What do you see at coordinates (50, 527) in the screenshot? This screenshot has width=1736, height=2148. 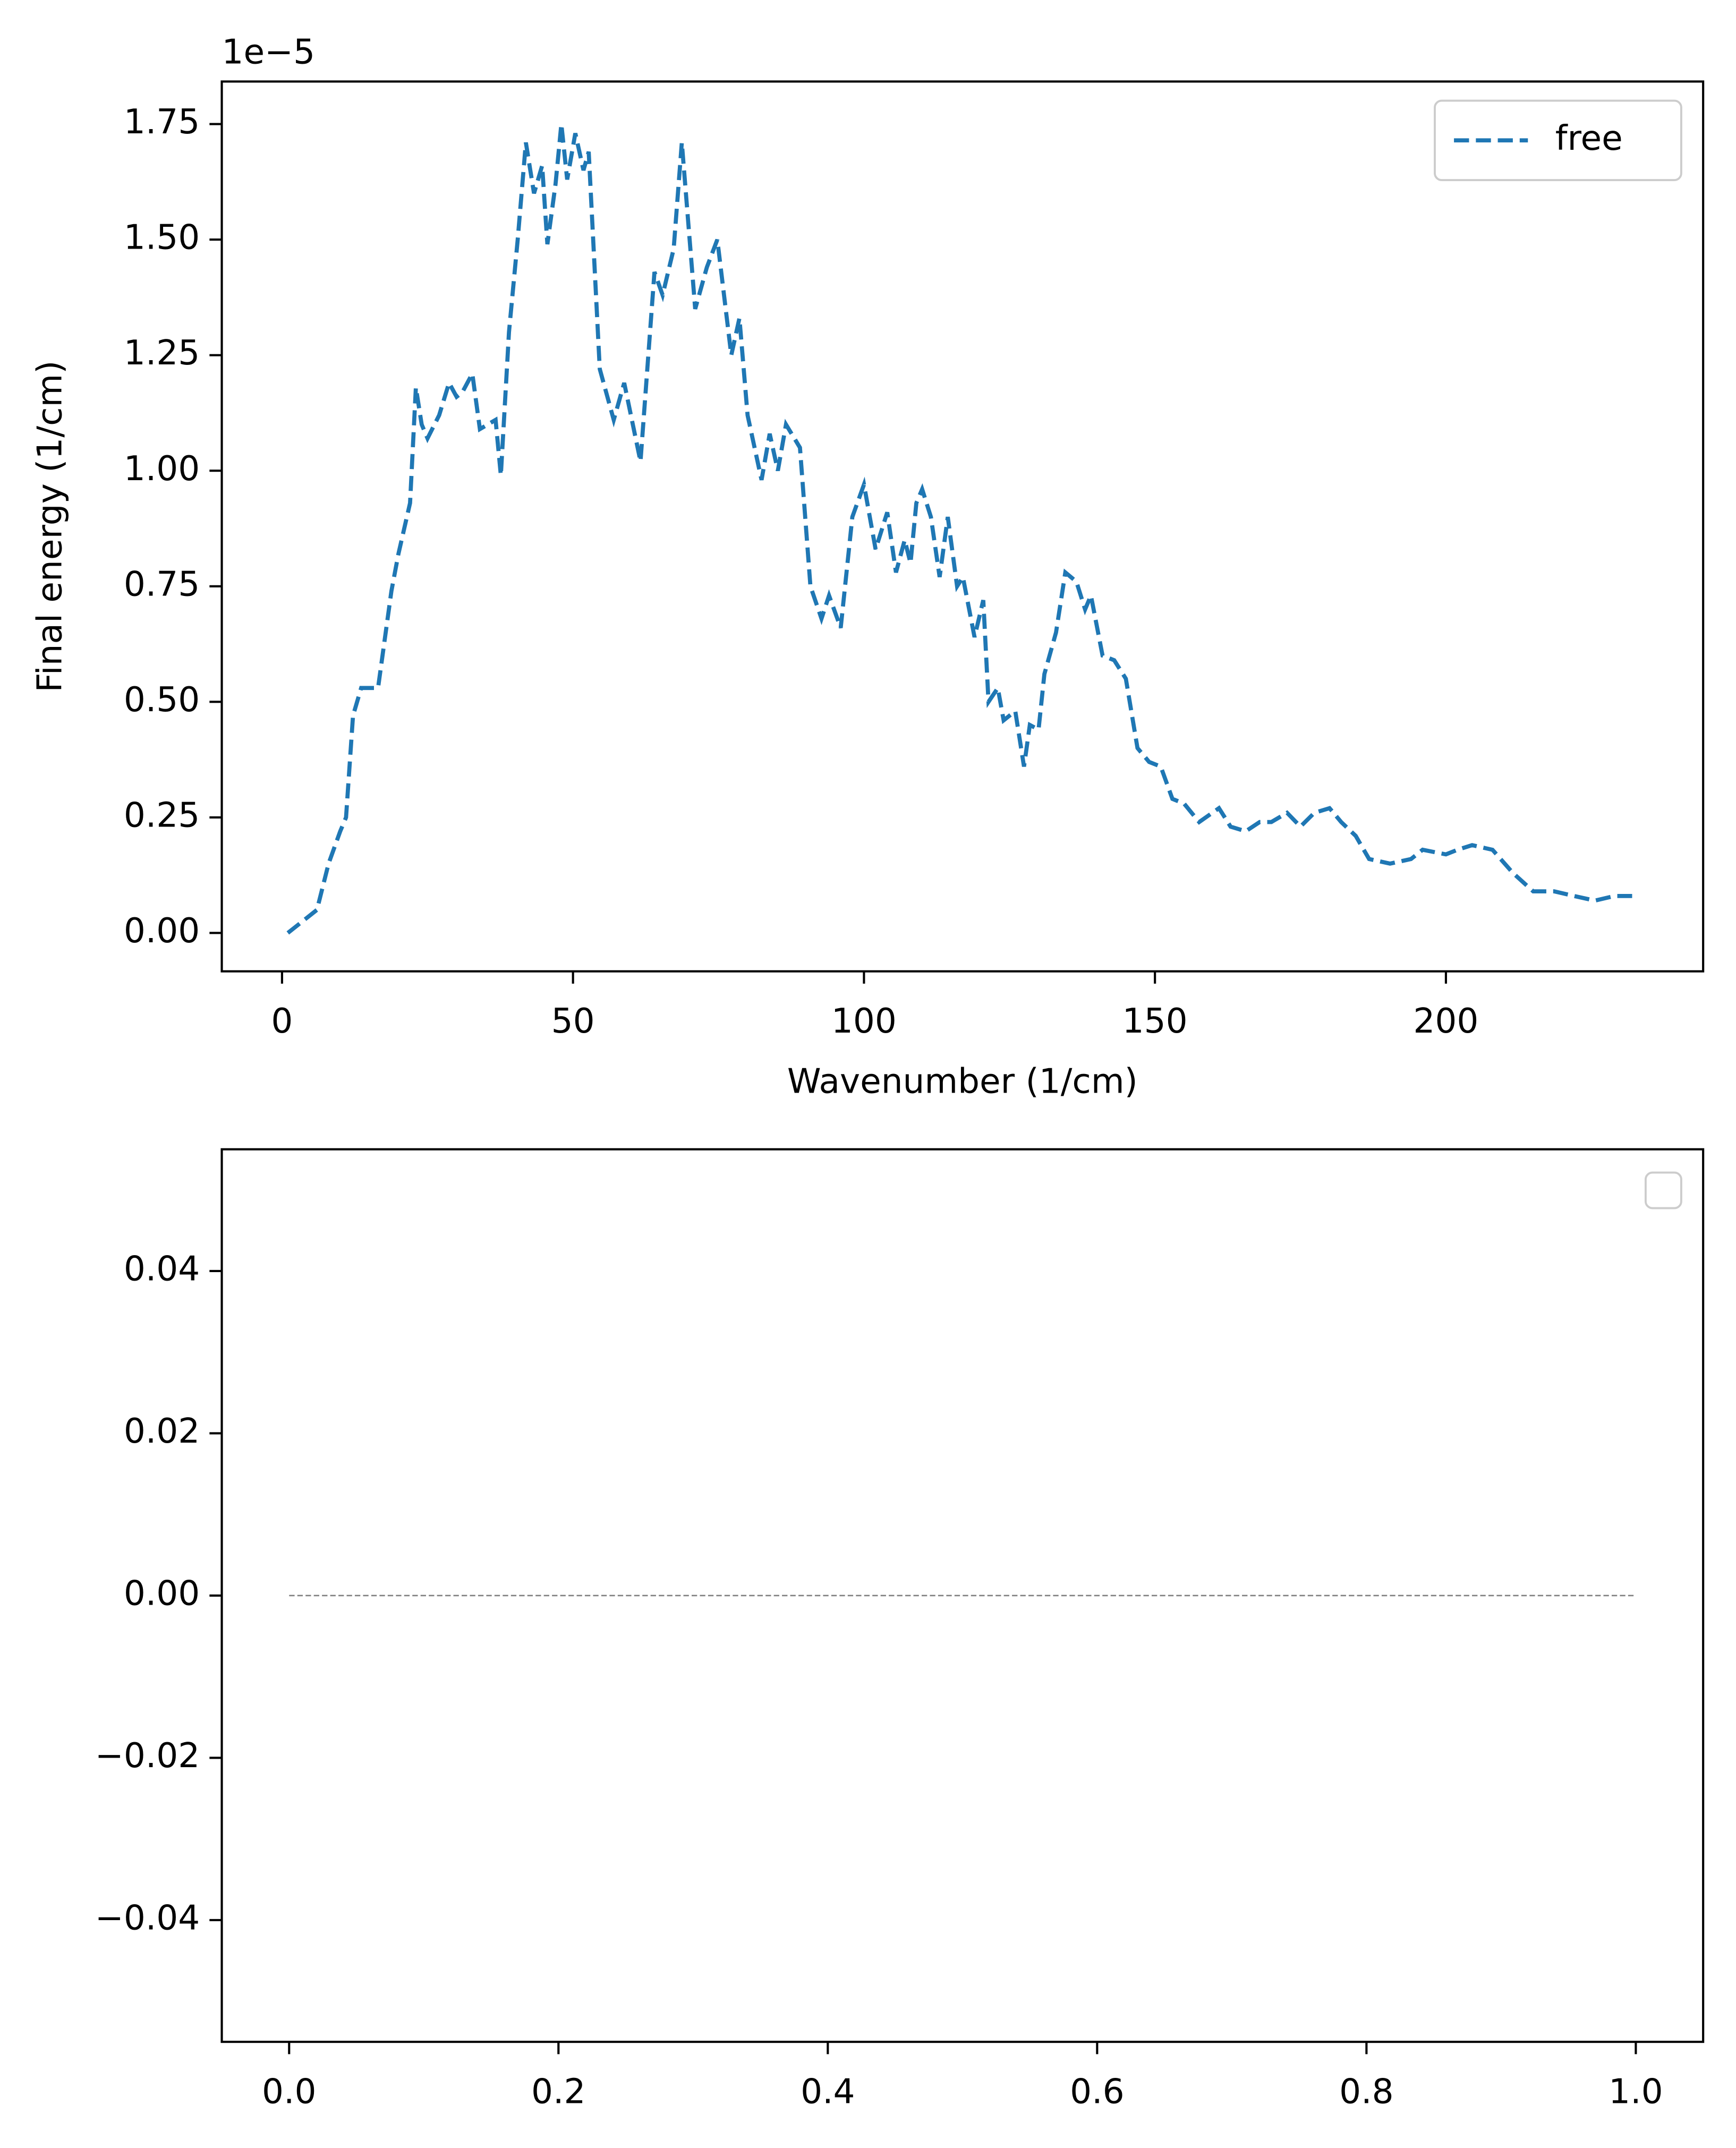 I see `y-axis-label: Final energy (1/cm)` at bounding box center [50, 527].